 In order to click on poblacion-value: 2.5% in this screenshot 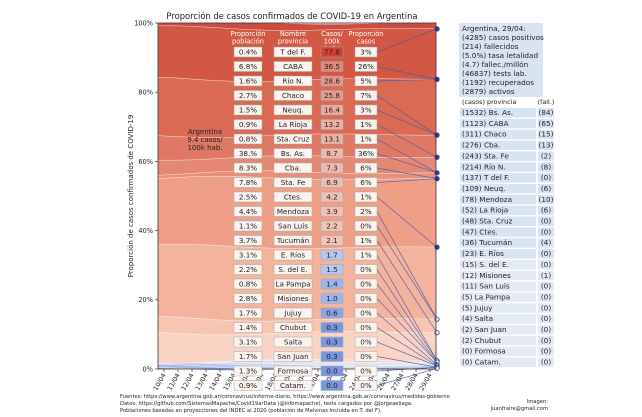, I will do `click(248, 197)`.